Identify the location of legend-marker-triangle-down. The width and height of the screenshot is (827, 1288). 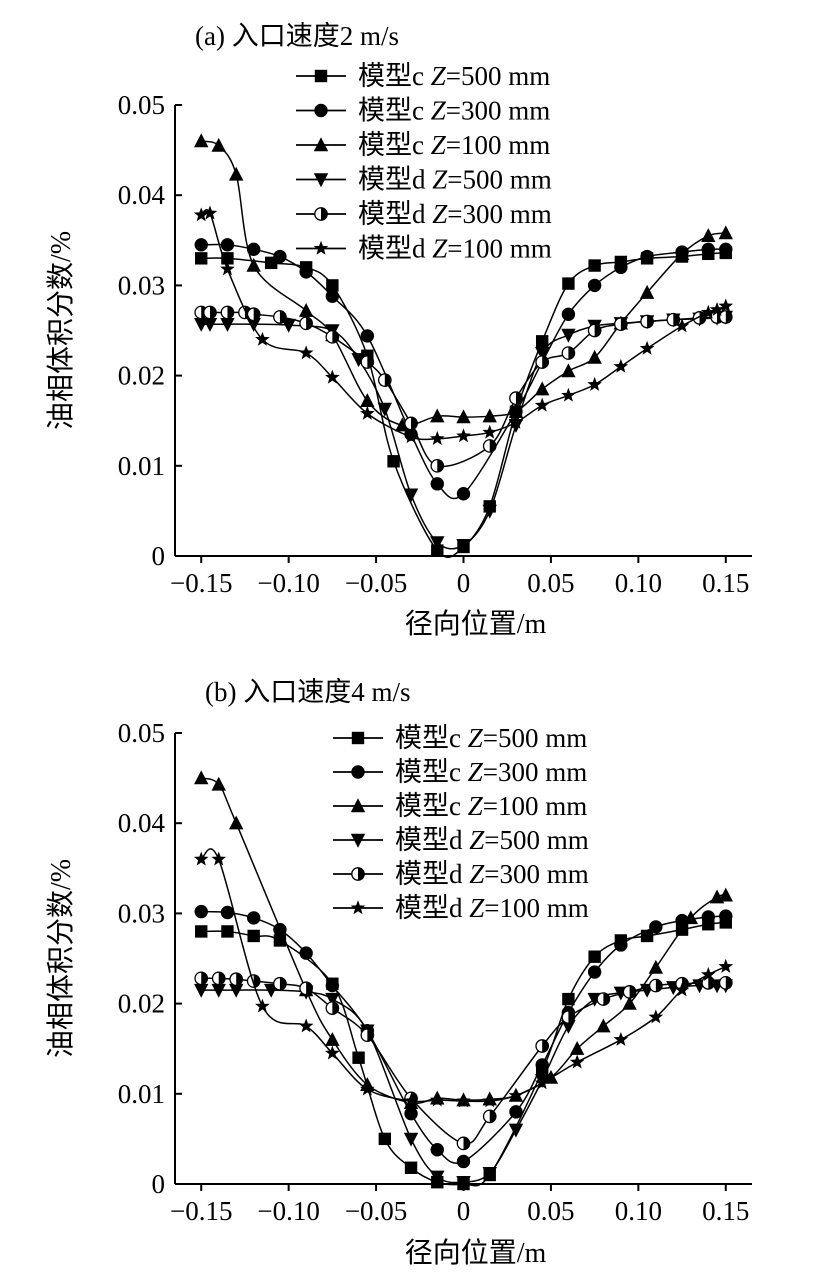
(358, 840).